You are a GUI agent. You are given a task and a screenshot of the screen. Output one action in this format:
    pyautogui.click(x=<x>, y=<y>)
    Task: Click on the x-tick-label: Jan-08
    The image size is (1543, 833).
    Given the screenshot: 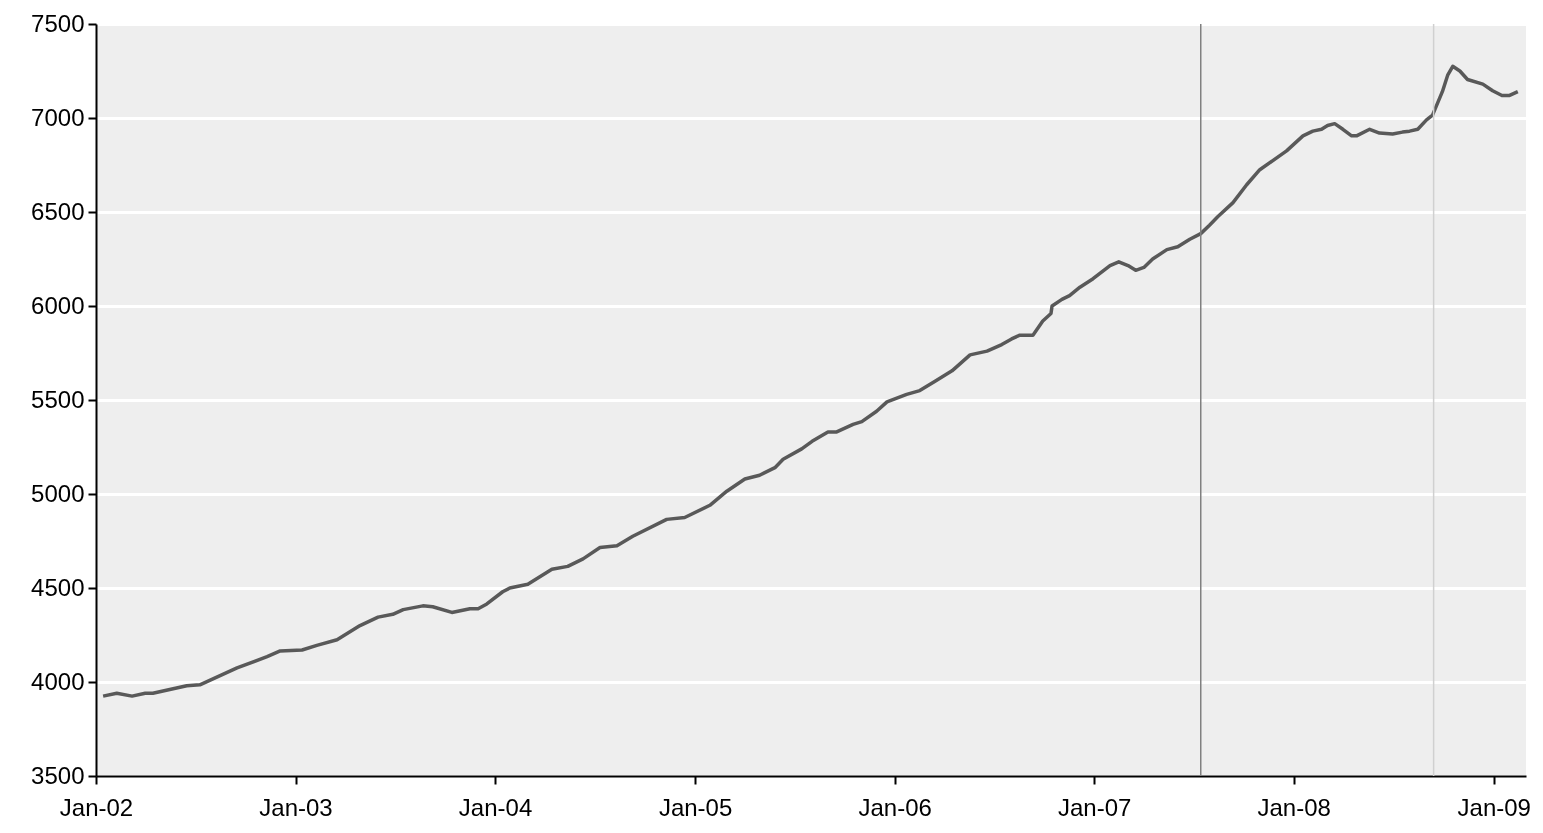 What is the action you would take?
    pyautogui.click(x=1294, y=807)
    